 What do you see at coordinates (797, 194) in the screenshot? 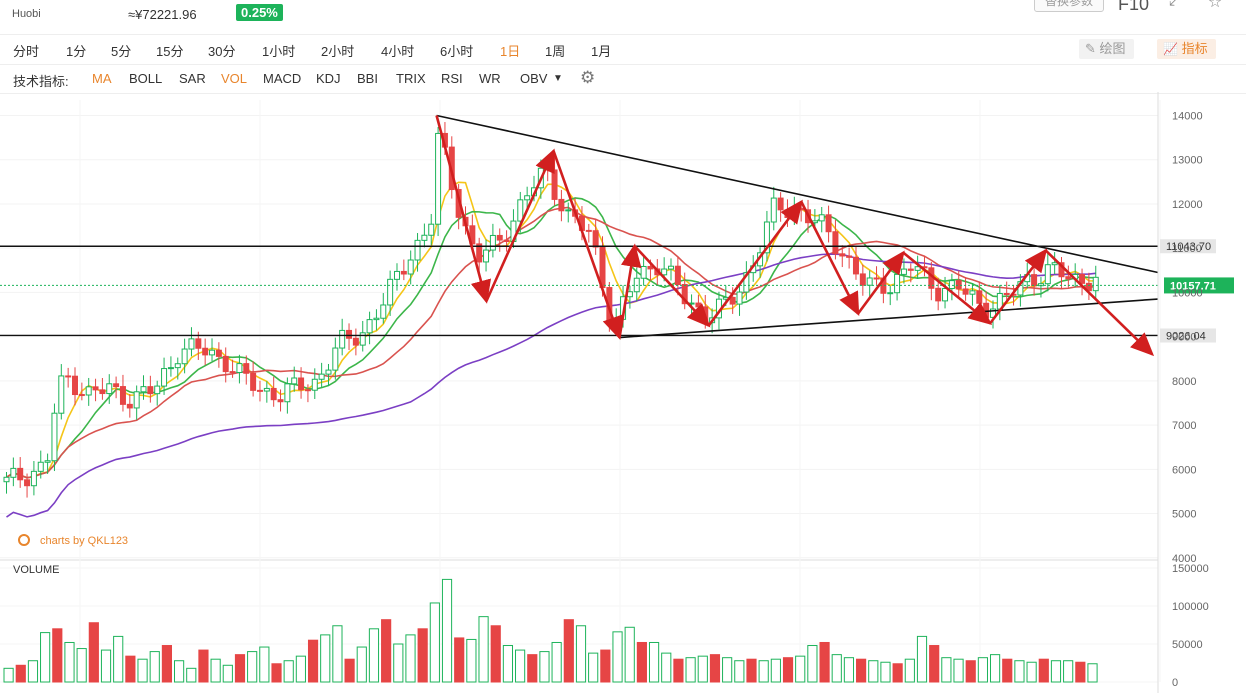
I see `trendline` at bounding box center [797, 194].